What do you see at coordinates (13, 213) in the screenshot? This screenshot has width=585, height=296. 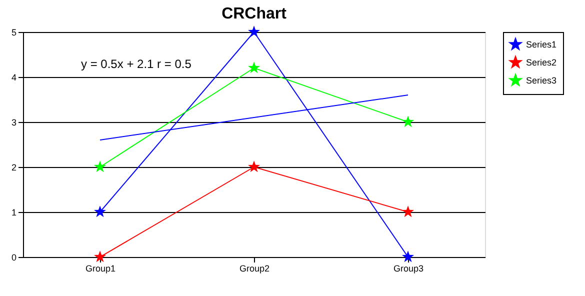 I see `y-tick-label: 1` at bounding box center [13, 213].